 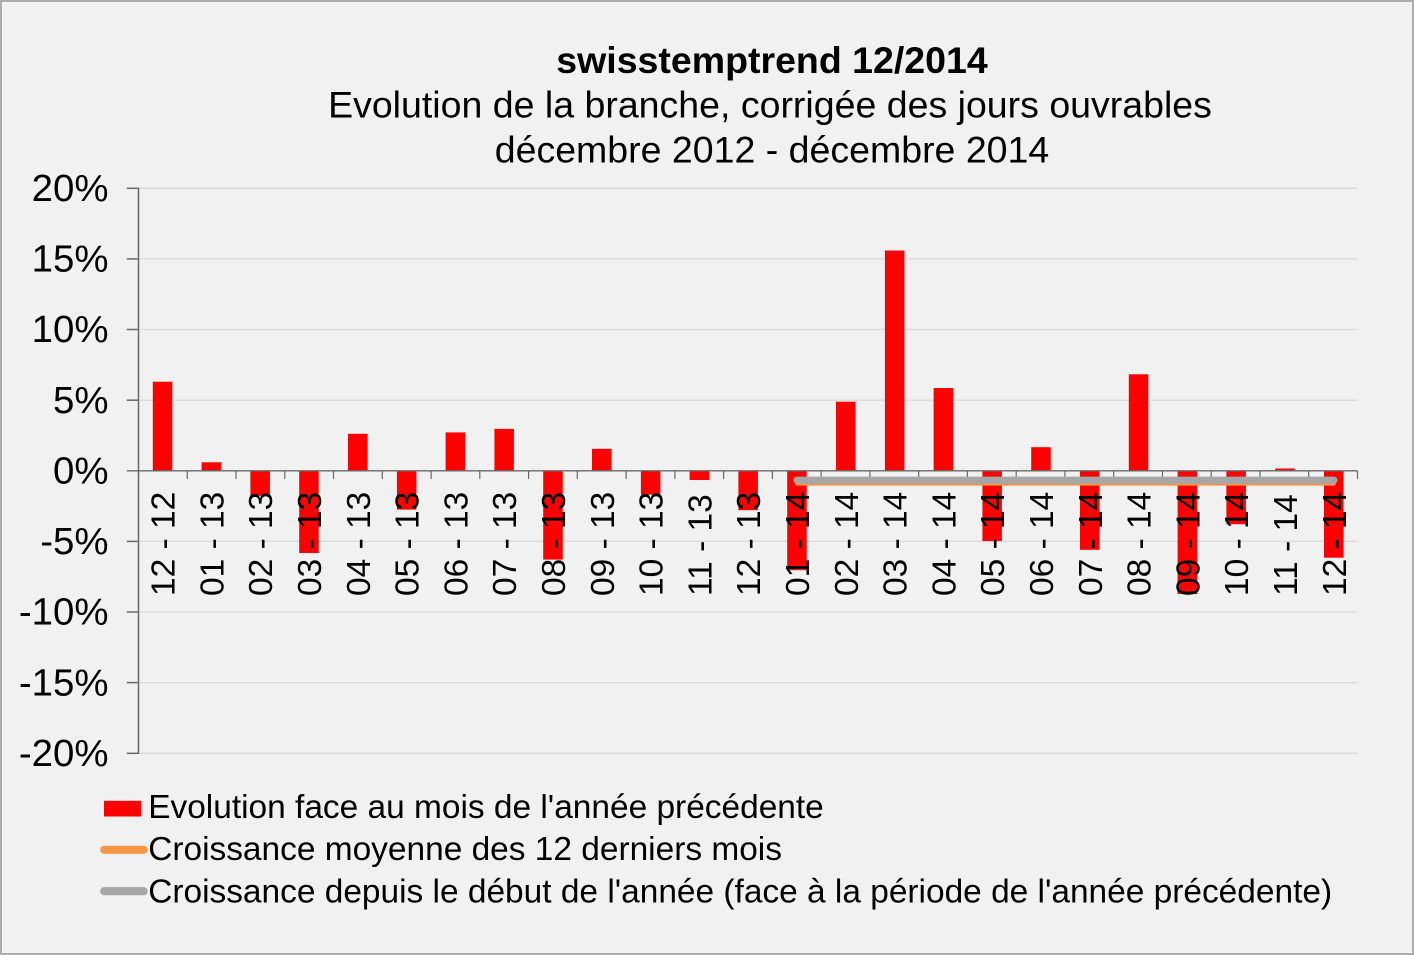 What do you see at coordinates (944, 544) in the screenshot?
I see `svg-text: 04 - 14` at bounding box center [944, 544].